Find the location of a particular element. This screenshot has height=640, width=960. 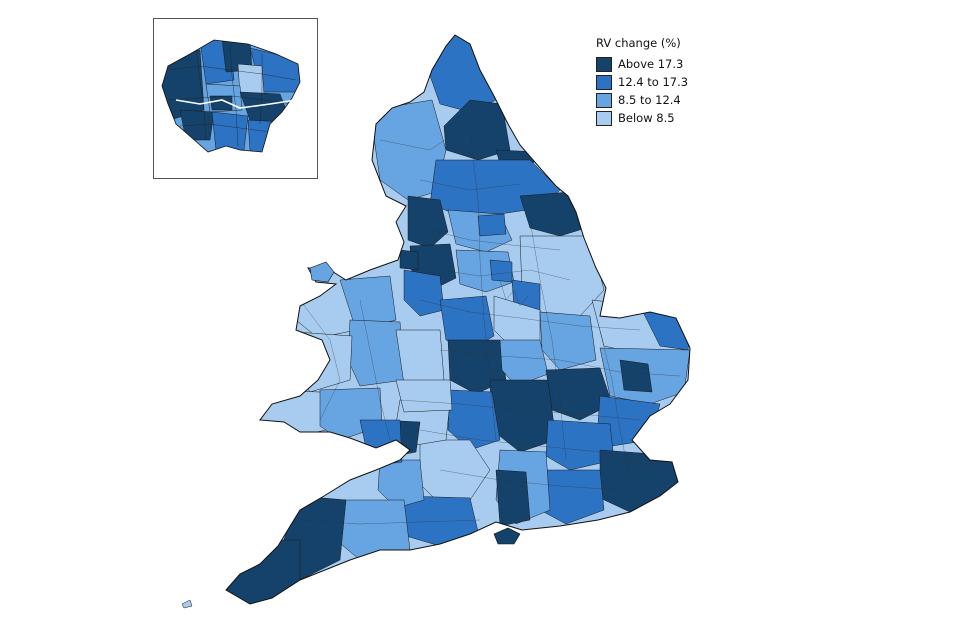

region-denbighshire is located at coordinates (368, 303).